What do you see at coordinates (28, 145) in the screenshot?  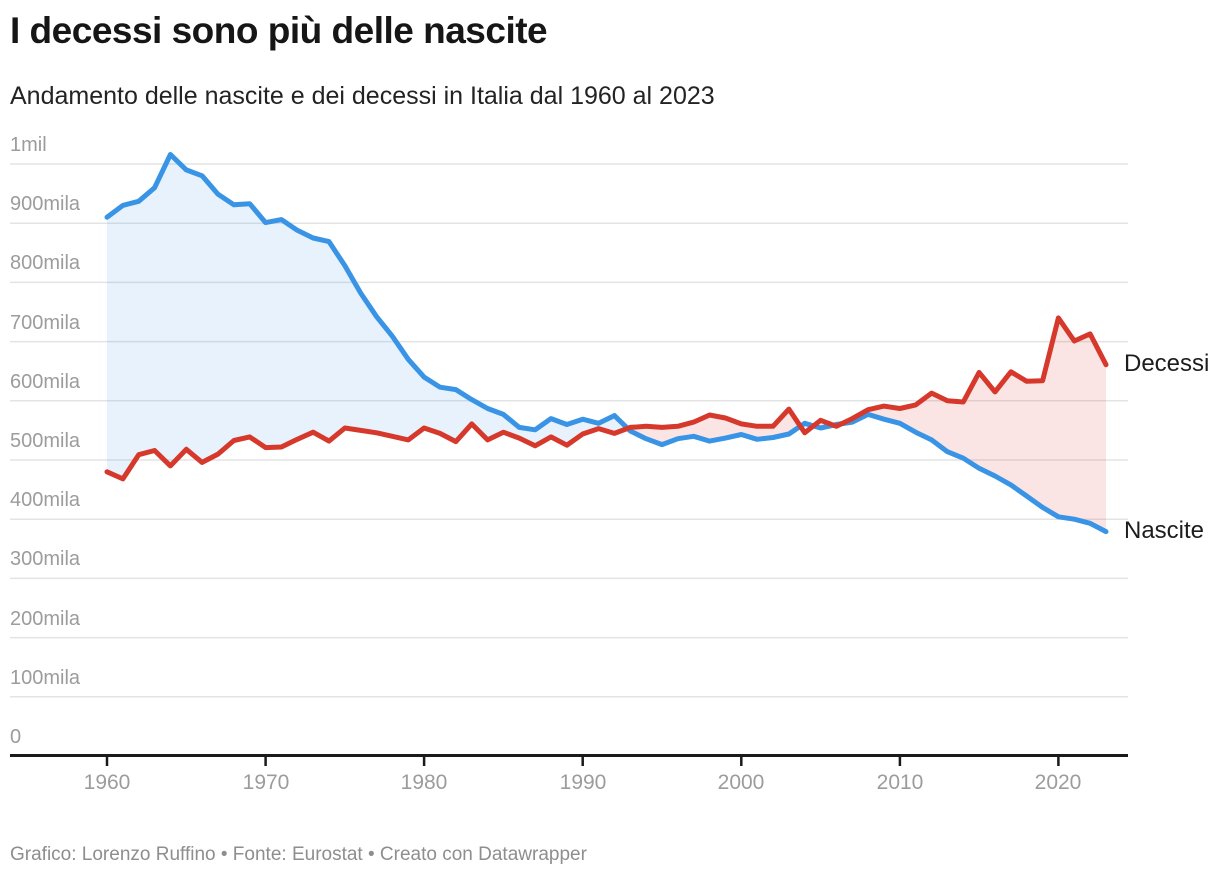 I see `y-tick-label: 1mil` at bounding box center [28, 145].